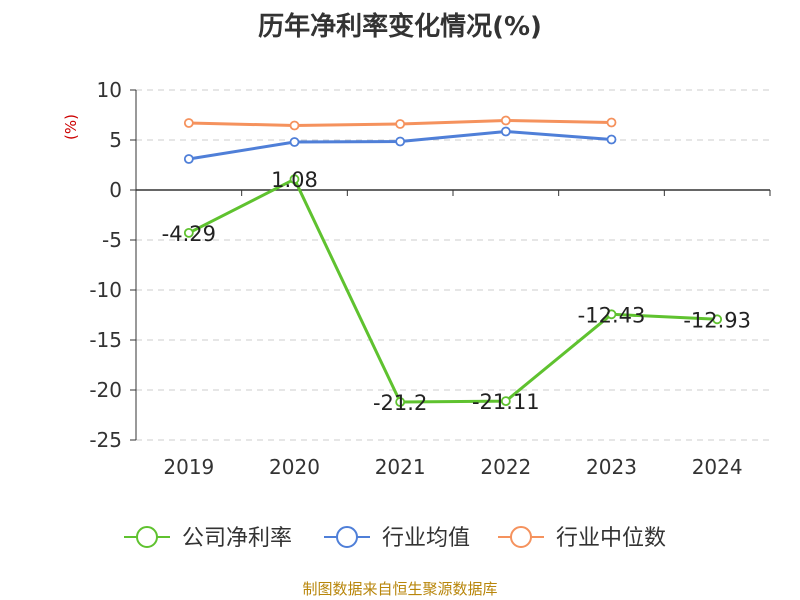  I want to click on legend-label: 行业中位数, so click(611, 538).